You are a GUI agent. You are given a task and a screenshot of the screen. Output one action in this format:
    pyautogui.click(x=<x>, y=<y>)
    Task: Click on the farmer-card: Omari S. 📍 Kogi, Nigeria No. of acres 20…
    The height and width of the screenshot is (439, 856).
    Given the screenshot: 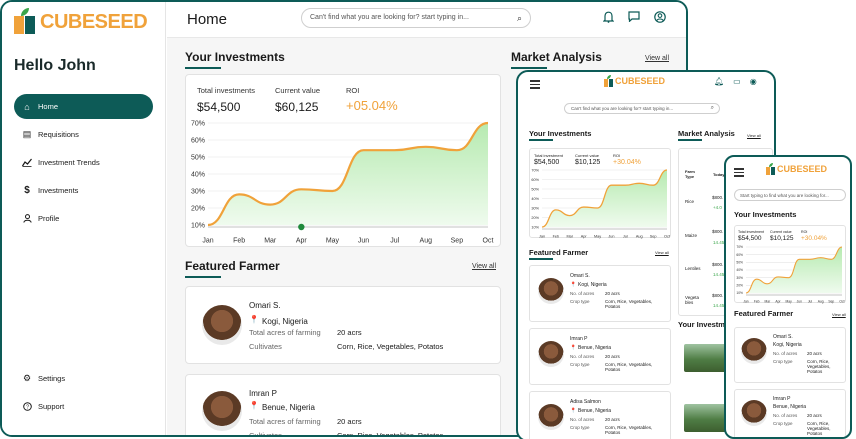 What is the action you would take?
    pyautogui.click(x=600, y=293)
    